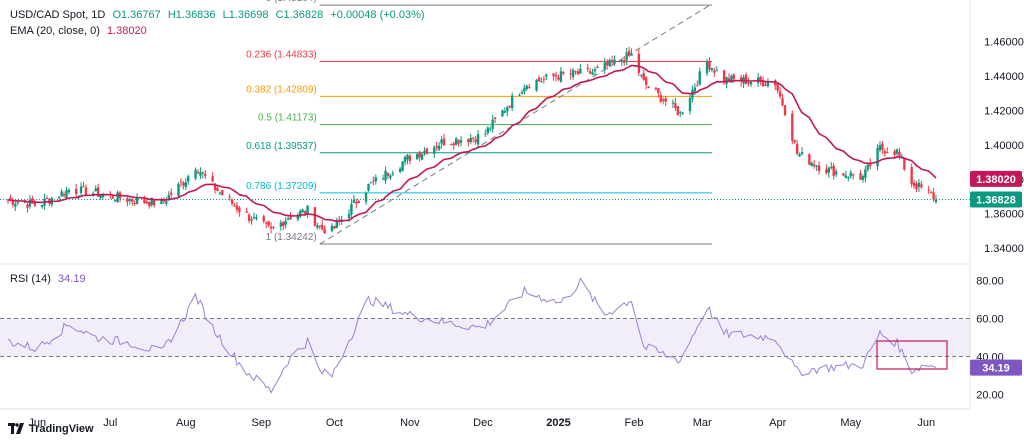 The height and width of the screenshot is (443, 1024). Describe the element at coordinates (558, 423) in the screenshot. I see `time-tick-label: 2025` at that location.